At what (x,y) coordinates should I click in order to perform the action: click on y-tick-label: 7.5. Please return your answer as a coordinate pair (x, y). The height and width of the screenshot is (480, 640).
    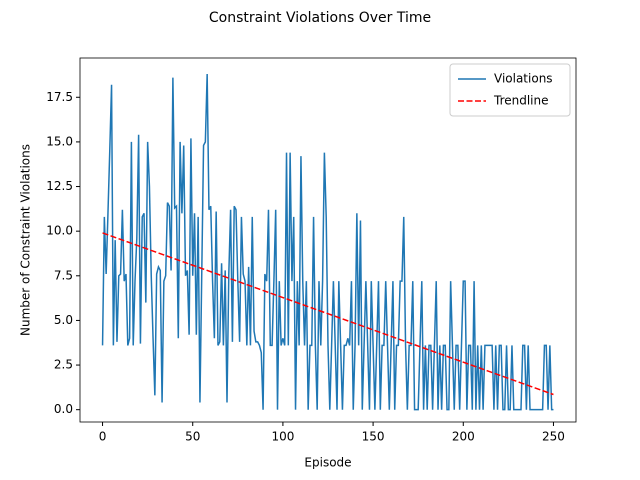
    Looking at the image, I should click on (63, 275).